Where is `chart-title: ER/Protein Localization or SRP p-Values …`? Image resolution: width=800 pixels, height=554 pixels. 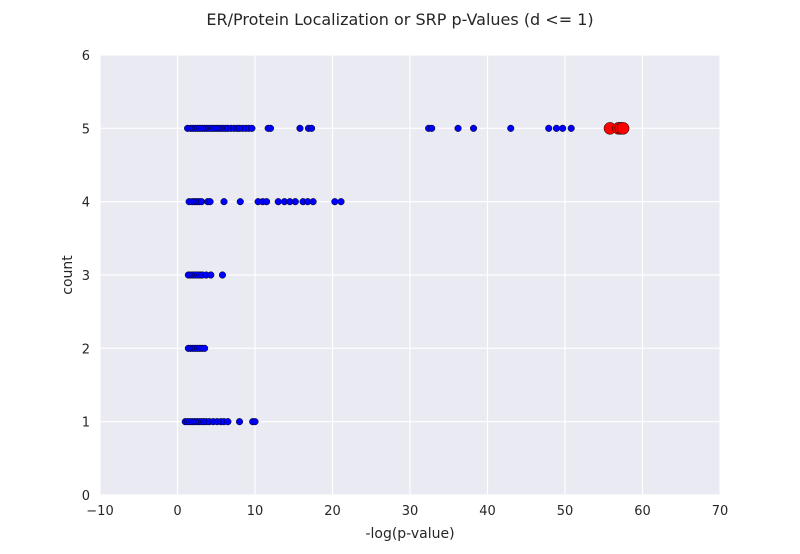
chart-title: ER/Protein Localization or SRP p-Values … is located at coordinates (399, 19).